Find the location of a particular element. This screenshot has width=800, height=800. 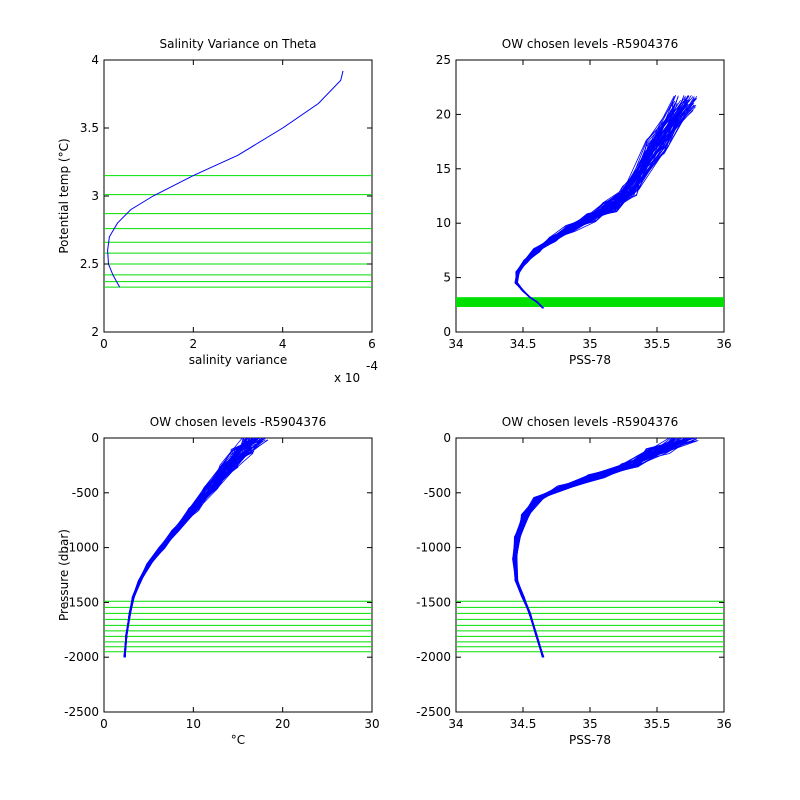

x-tick-label: 20 is located at coordinates (282, 724).